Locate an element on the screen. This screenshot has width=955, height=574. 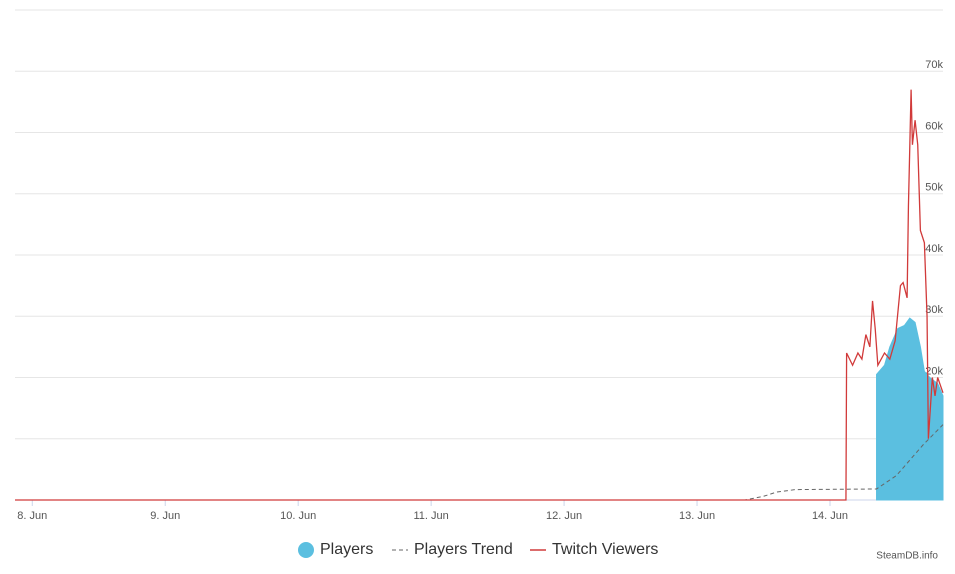
trend-line is located at coordinates (479, 462).